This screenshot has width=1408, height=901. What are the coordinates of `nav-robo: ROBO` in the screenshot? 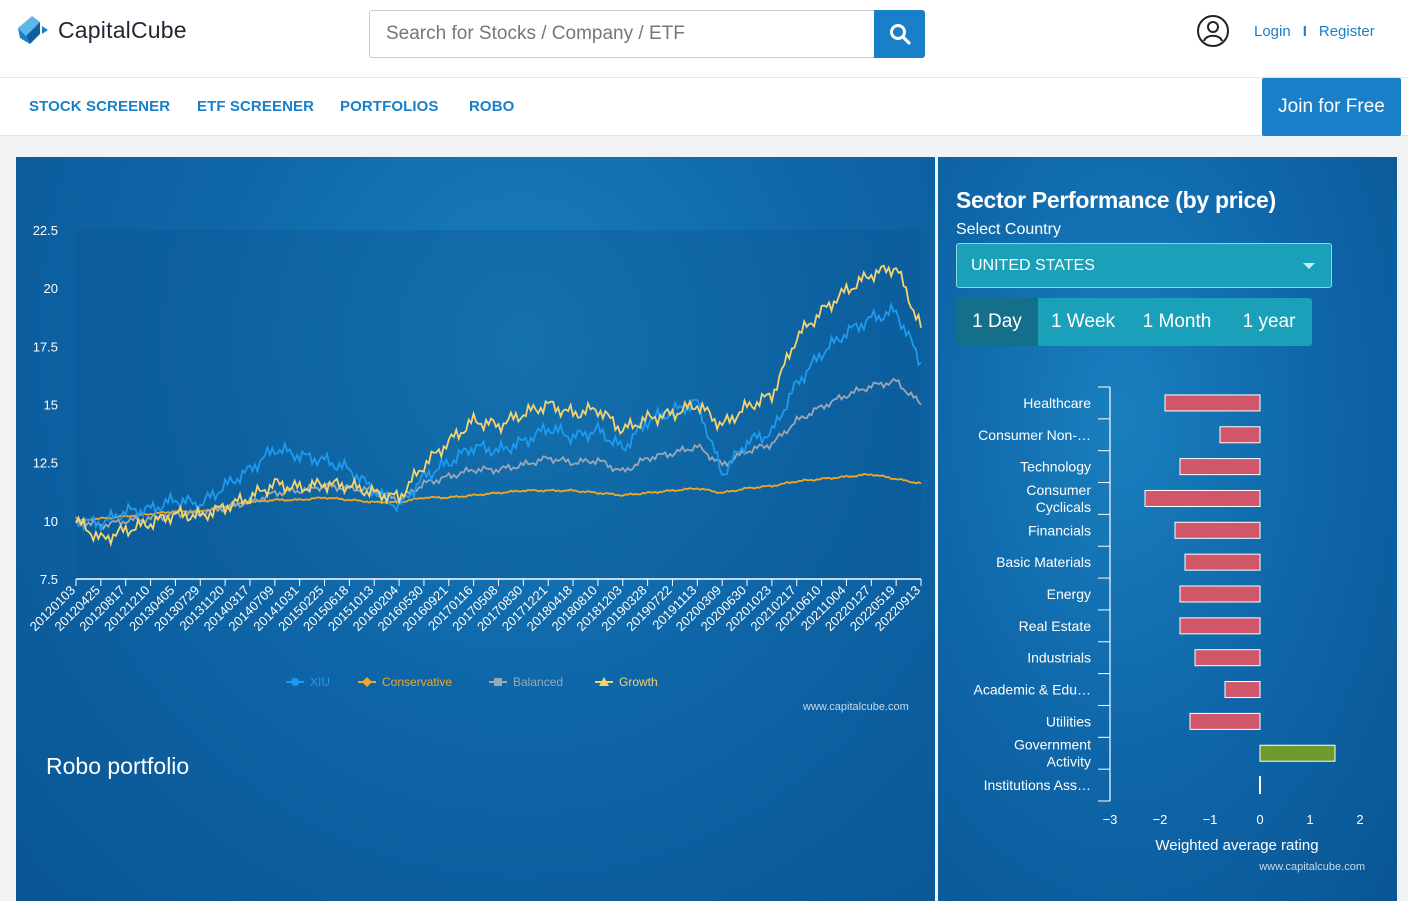 It's located at (492, 106).